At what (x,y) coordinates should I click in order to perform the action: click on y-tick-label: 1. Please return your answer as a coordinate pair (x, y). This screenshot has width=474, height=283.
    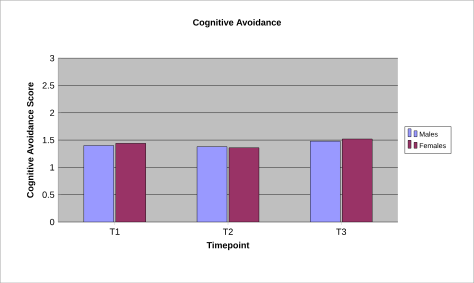
    Looking at the image, I should click on (52, 167).